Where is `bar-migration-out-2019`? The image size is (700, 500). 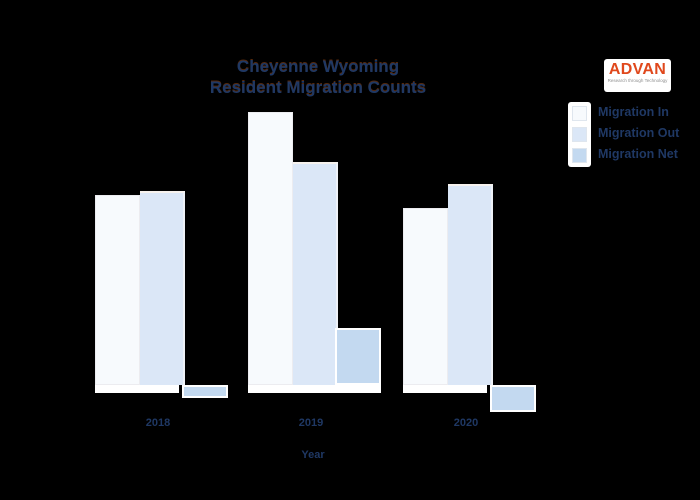 bar-migration-out-2019 is located at coordinates (315, 273).